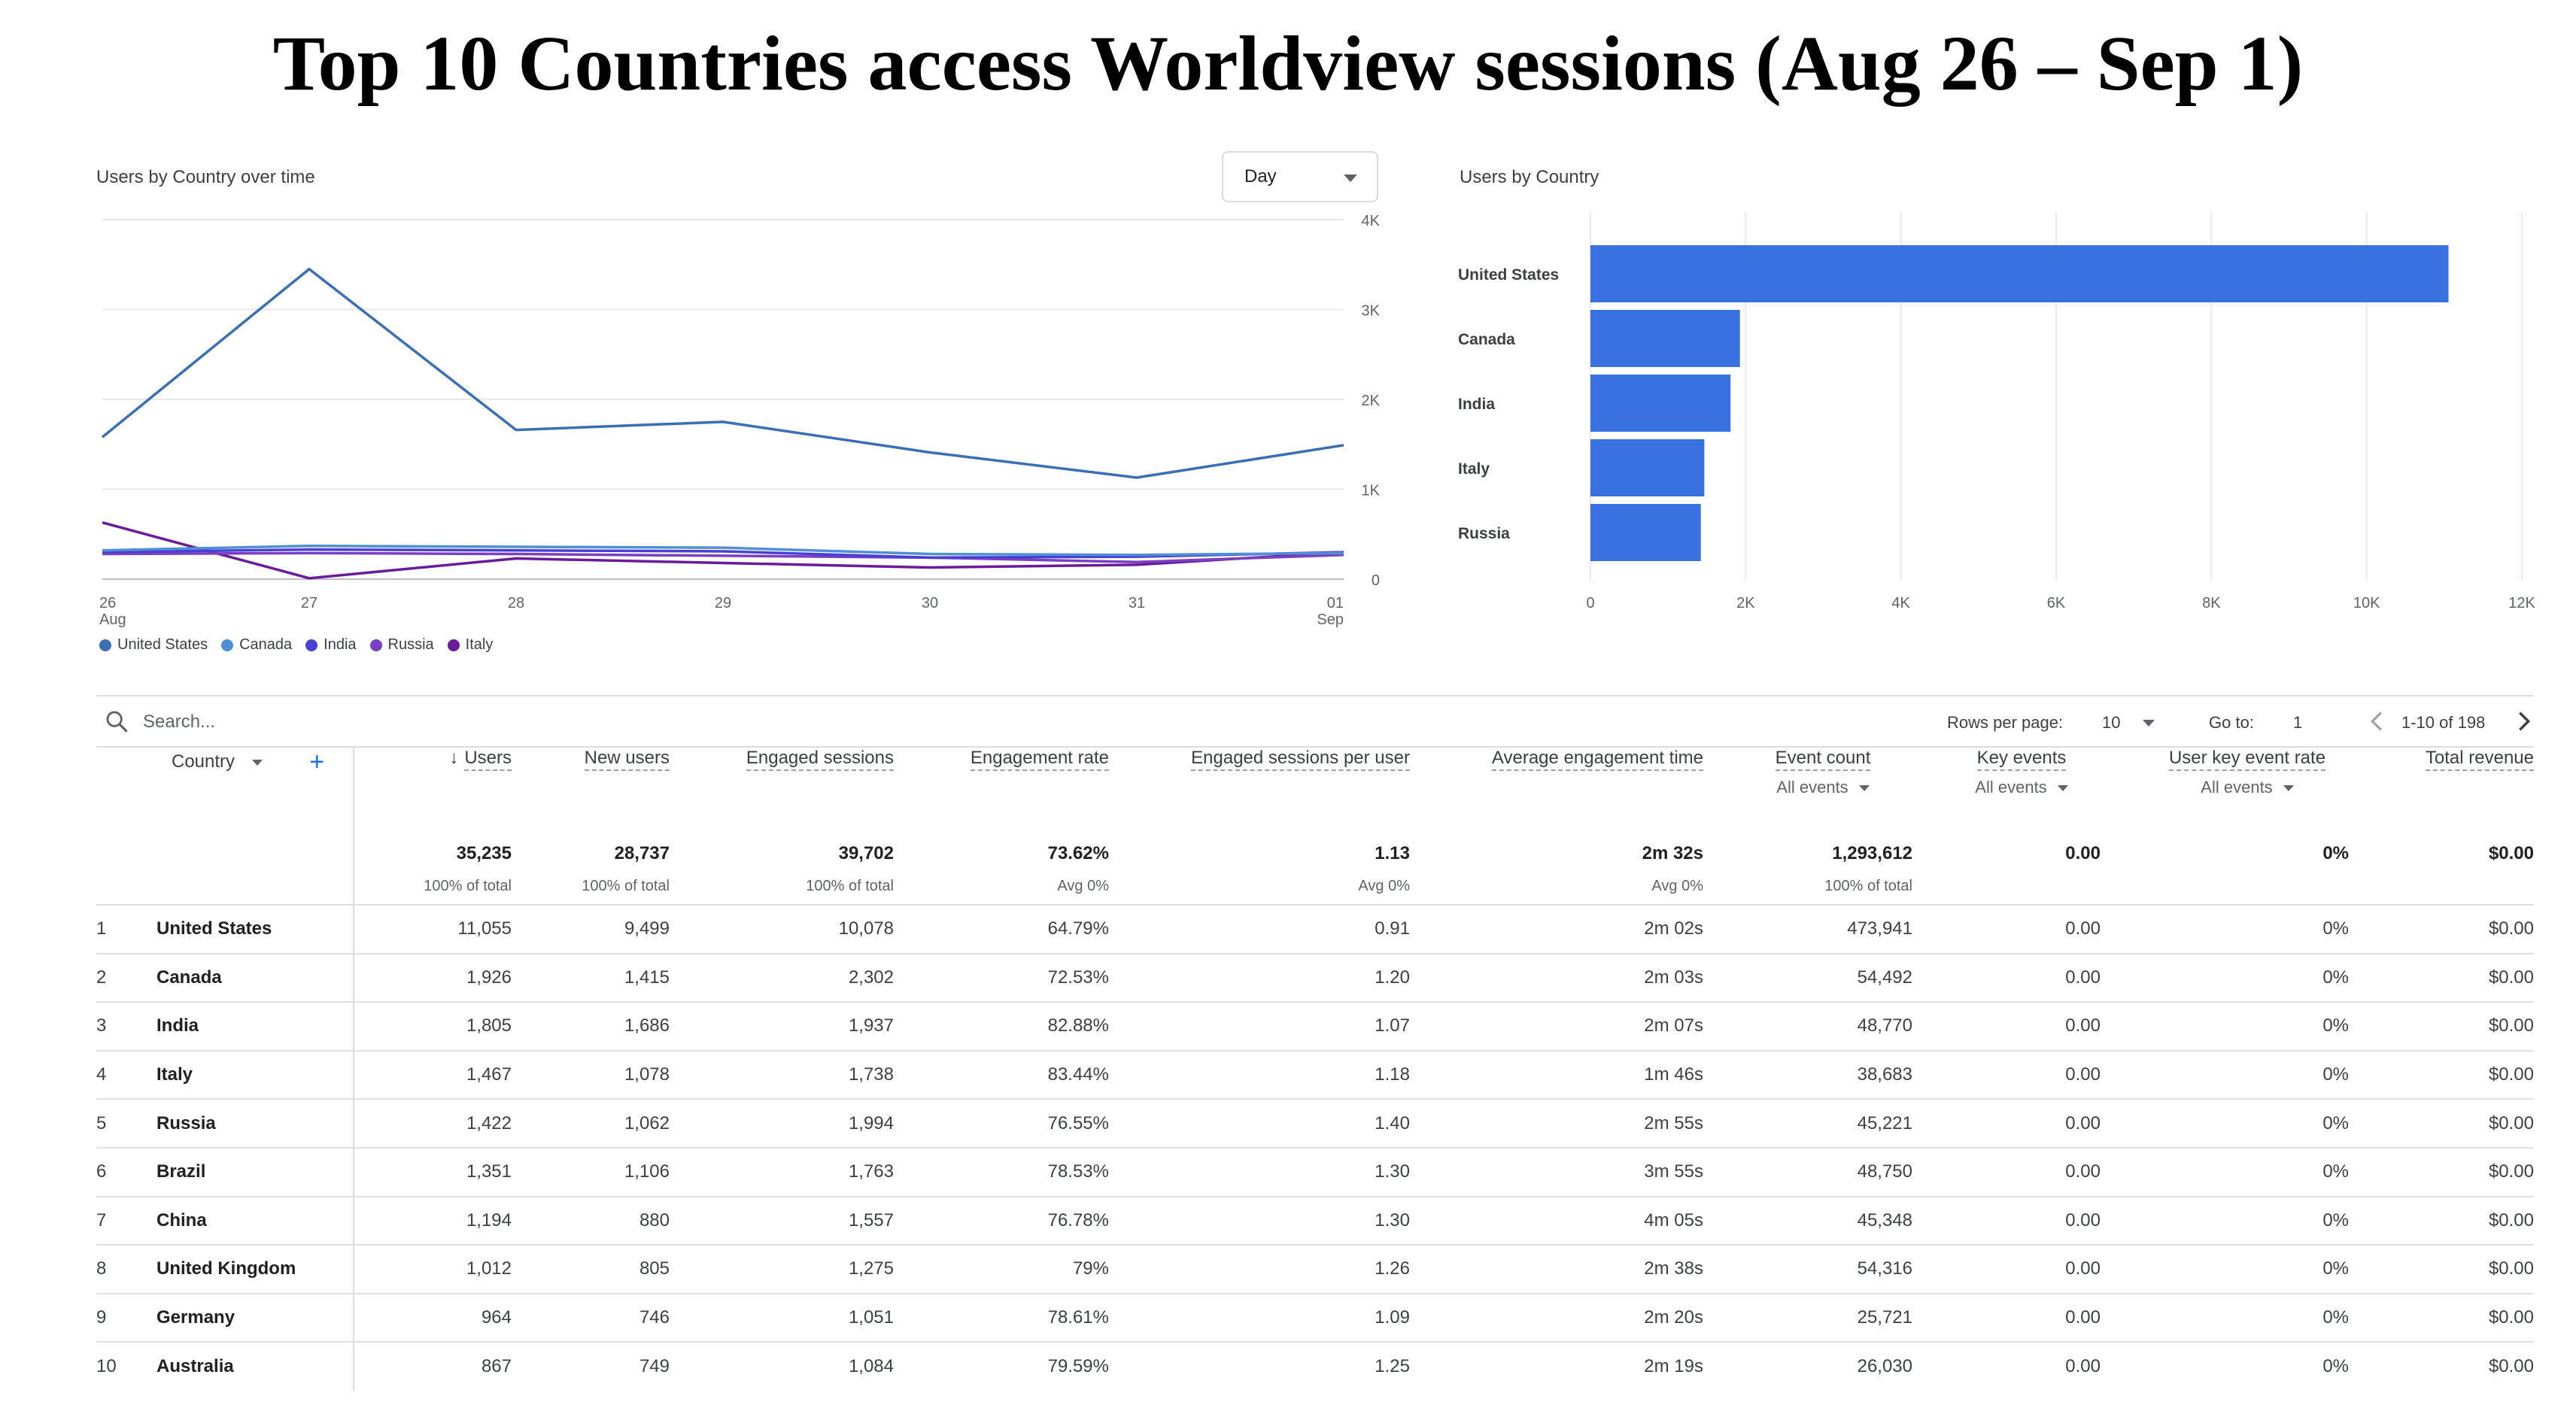  What do you see at coordinates (433, 795) in the screenshot?
I see `column-header: ↓ Users` at bounding box center [433, 795].